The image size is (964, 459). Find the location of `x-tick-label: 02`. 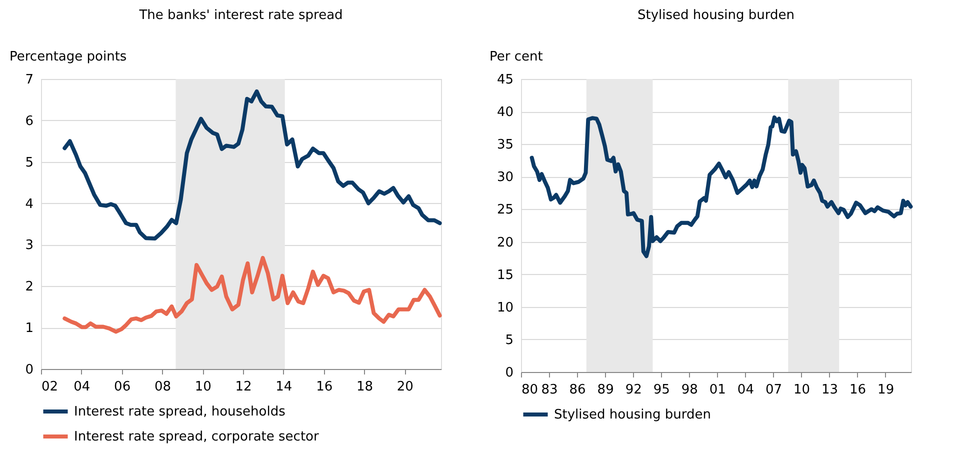

x-tick-label: 02 is located at coordinates (50, 387).